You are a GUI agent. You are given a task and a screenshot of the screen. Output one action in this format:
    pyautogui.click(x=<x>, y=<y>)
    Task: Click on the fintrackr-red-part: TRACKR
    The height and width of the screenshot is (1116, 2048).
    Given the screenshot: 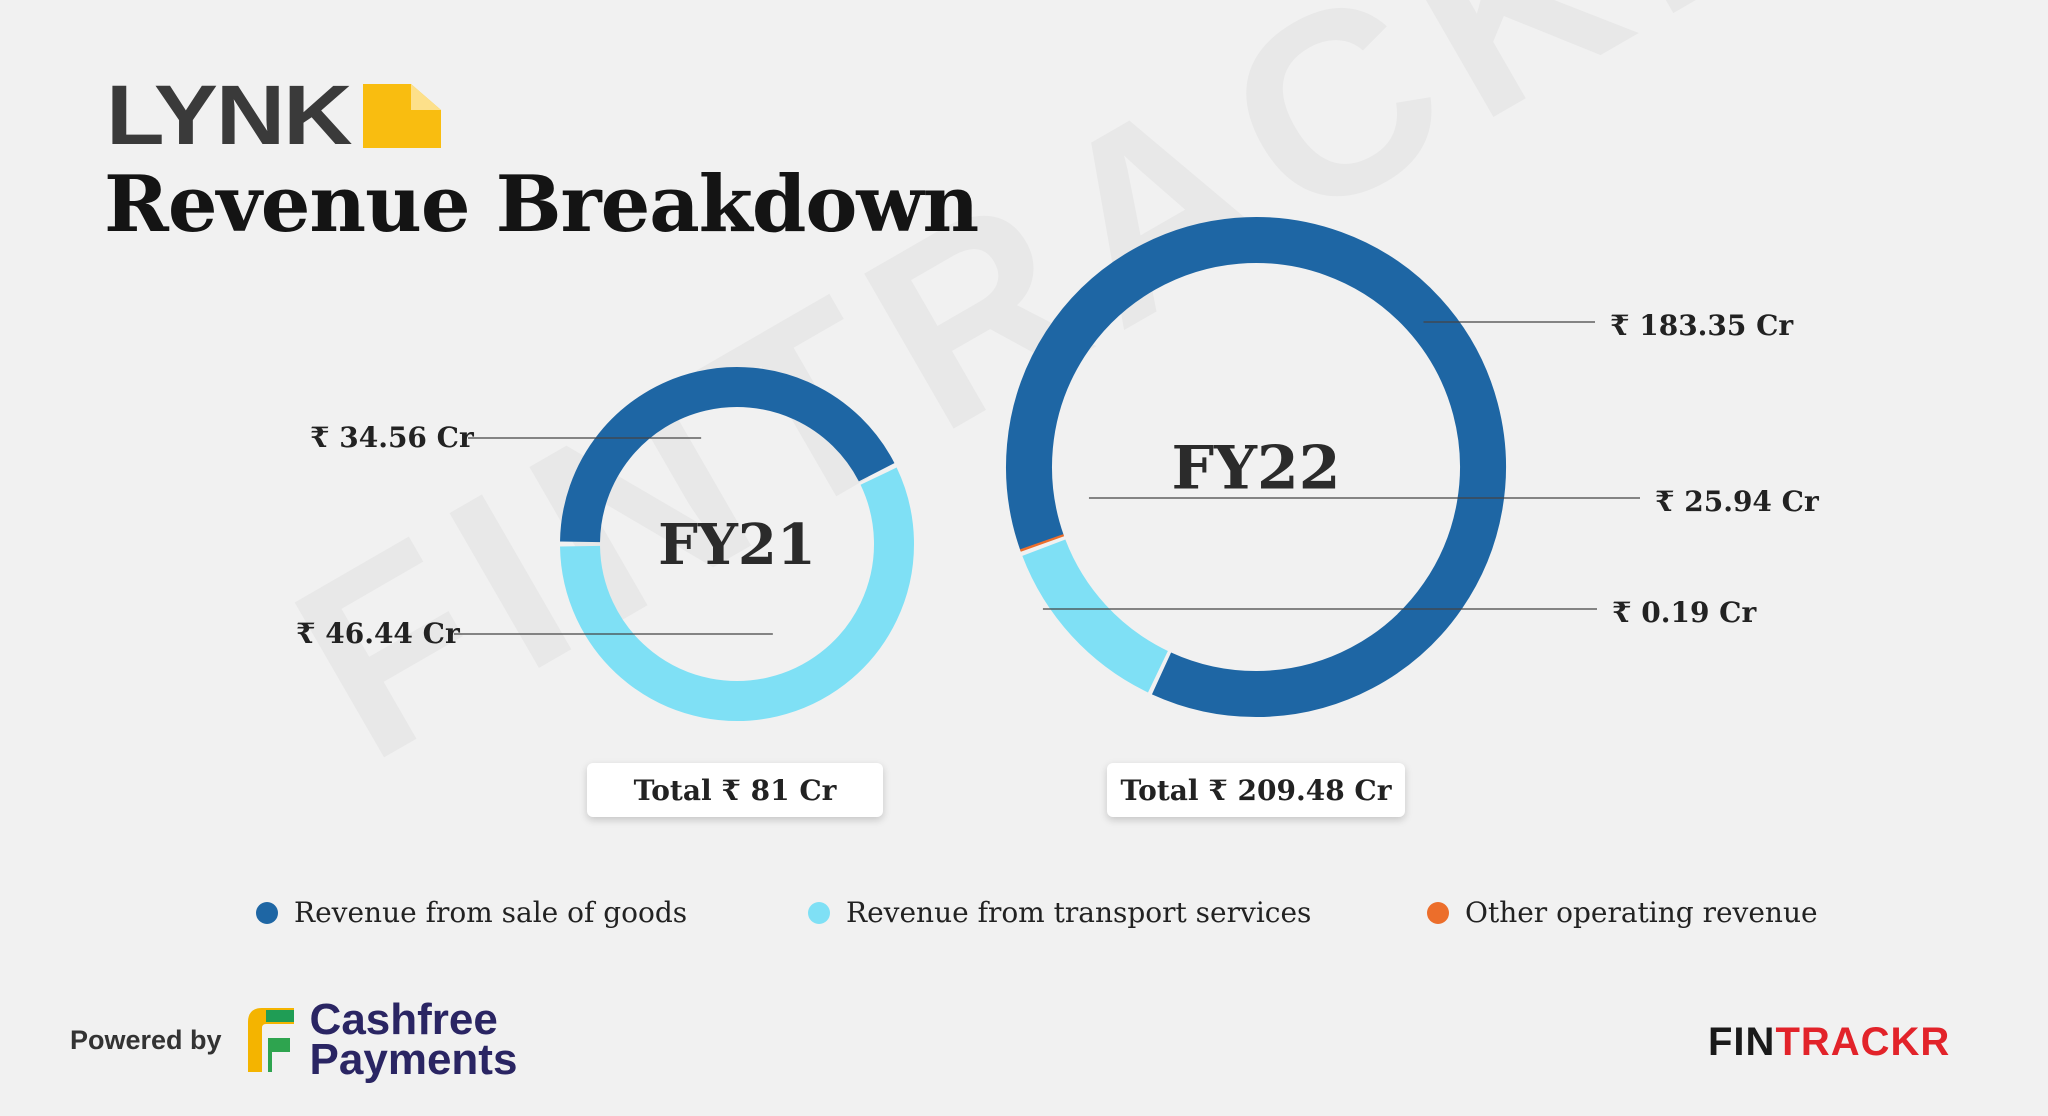 What is the action you would take?
    pyautogui.click(x=1863, y=1042)
    